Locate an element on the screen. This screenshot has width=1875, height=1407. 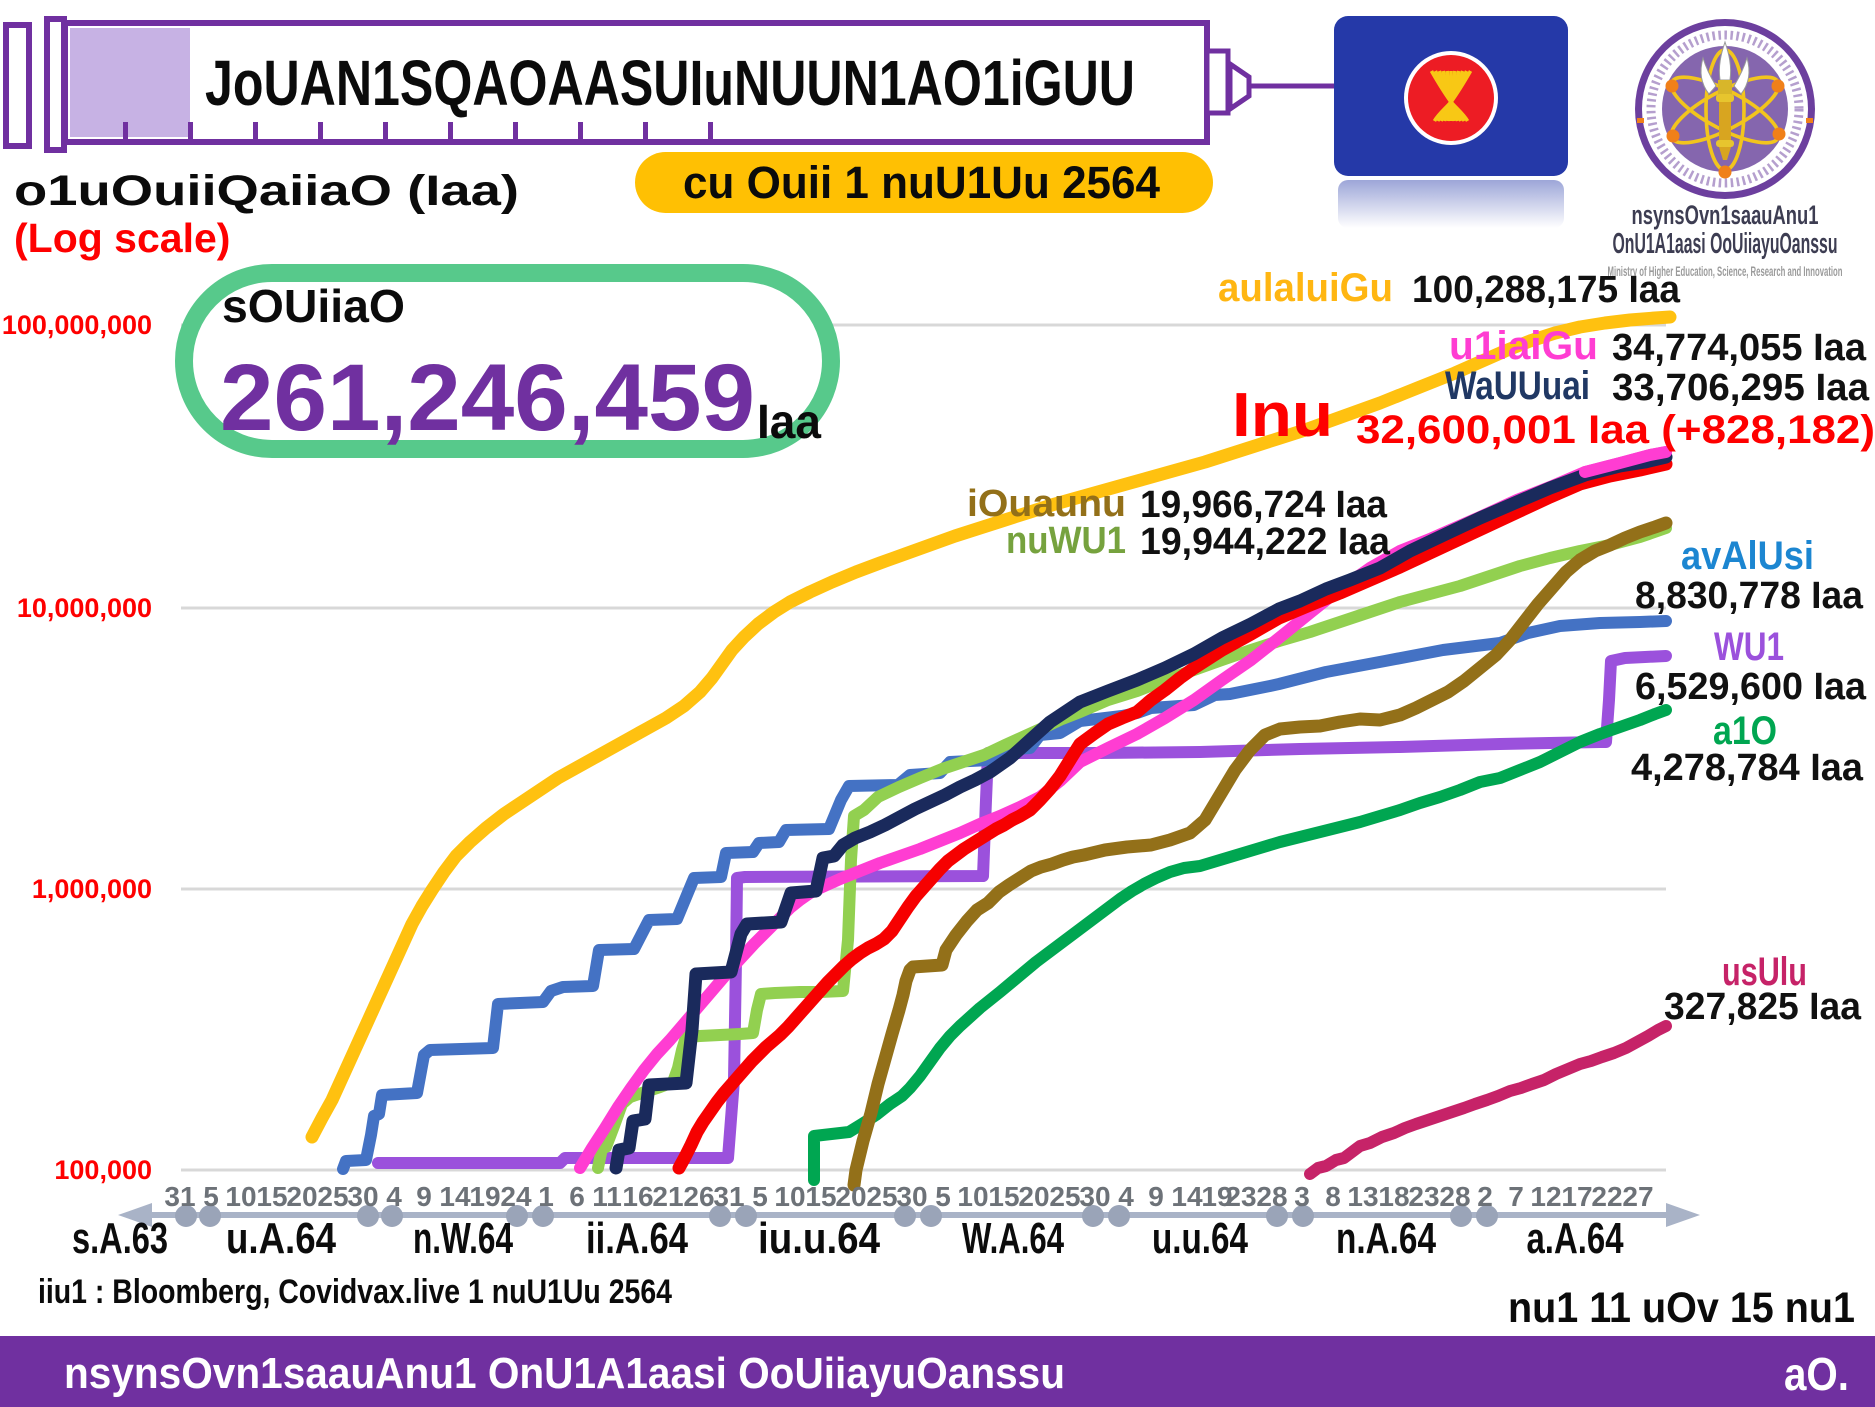
svg-text: 12 is located at coordinates (1545, 1196).